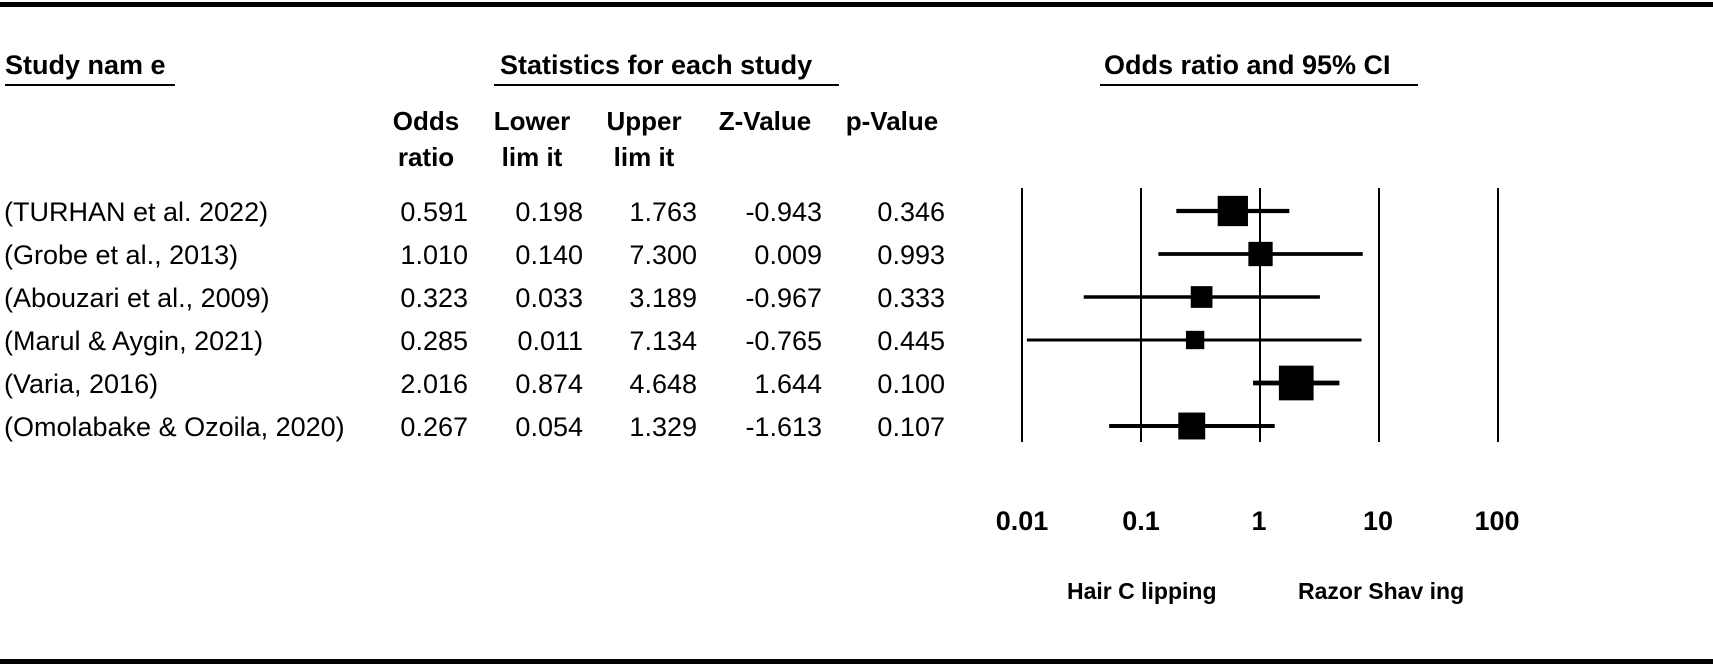 This screenshot has width=1713, height=668. Describe the element at coordinates (911, 255) in the screenshot. I see `cell-p: 0.993` at that location.